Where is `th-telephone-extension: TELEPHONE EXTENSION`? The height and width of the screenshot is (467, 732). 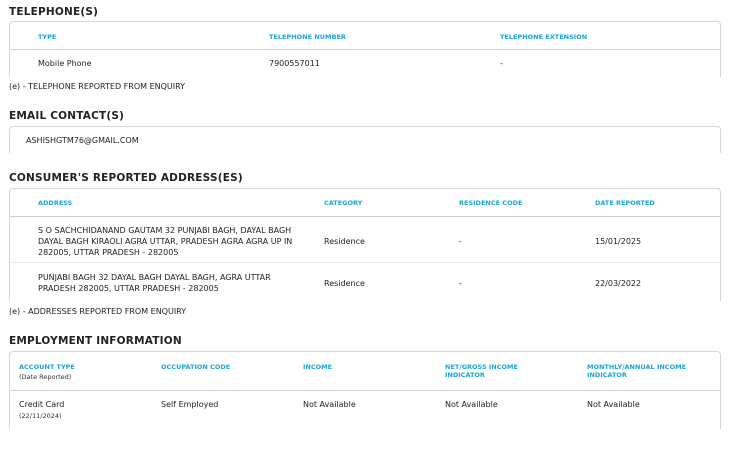
th-telephone-extension: TELEPHONE EXTENSION is located at coordinates (544, 37).